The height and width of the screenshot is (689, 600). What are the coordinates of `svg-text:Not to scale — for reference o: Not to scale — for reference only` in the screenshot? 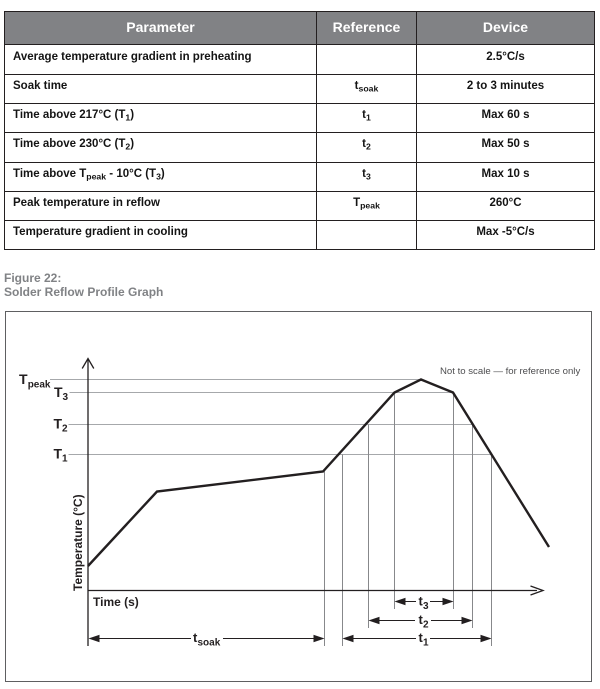 It's located at (510, 371).